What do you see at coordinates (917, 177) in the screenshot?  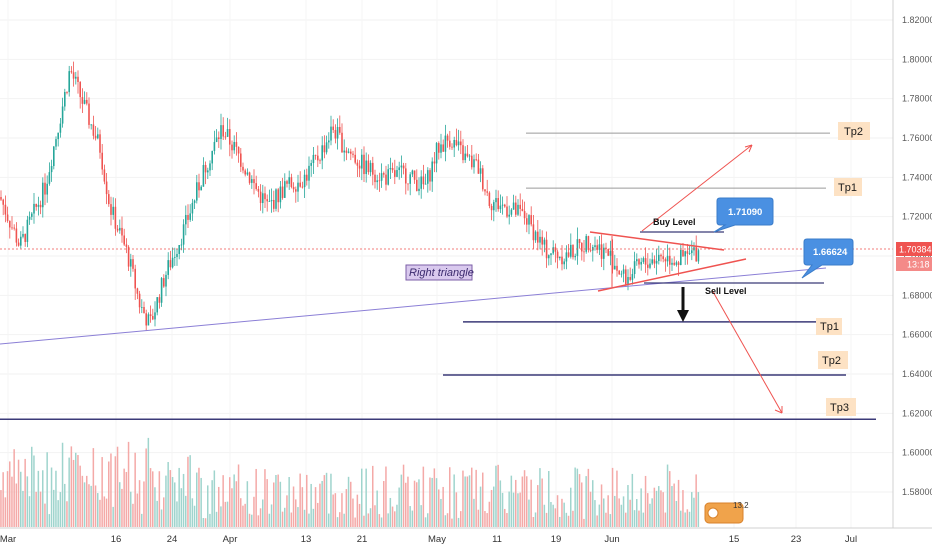 I see `y-tick-label: 1.74000` at bounding box center [917, 177].